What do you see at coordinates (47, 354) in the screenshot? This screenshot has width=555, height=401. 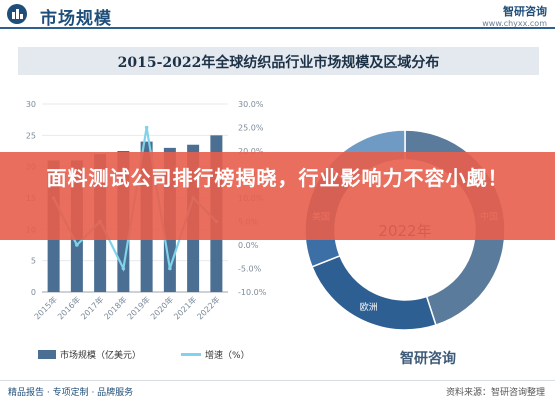 I see `legend-bar-swatch` at bounding box center [47, 354].